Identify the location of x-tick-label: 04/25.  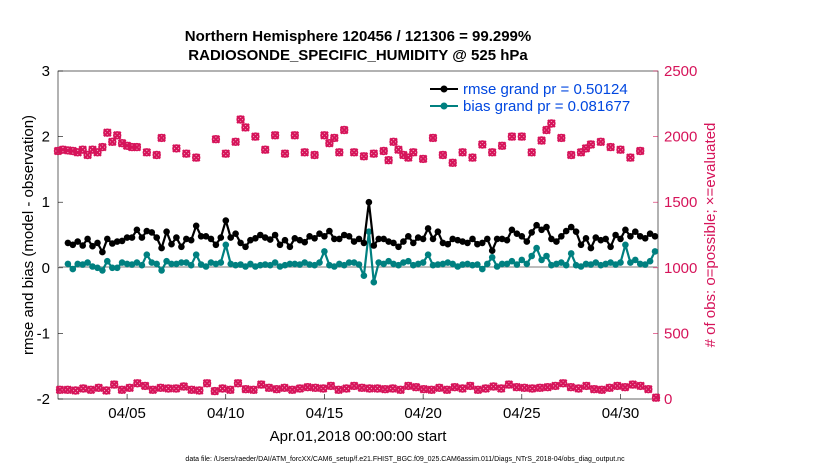
(522, 413).